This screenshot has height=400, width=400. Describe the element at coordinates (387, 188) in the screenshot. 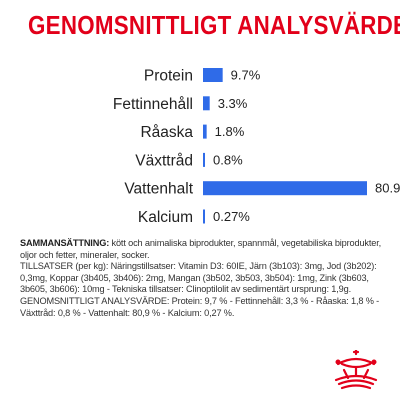

I see `value-label: 80.9%` at that location.